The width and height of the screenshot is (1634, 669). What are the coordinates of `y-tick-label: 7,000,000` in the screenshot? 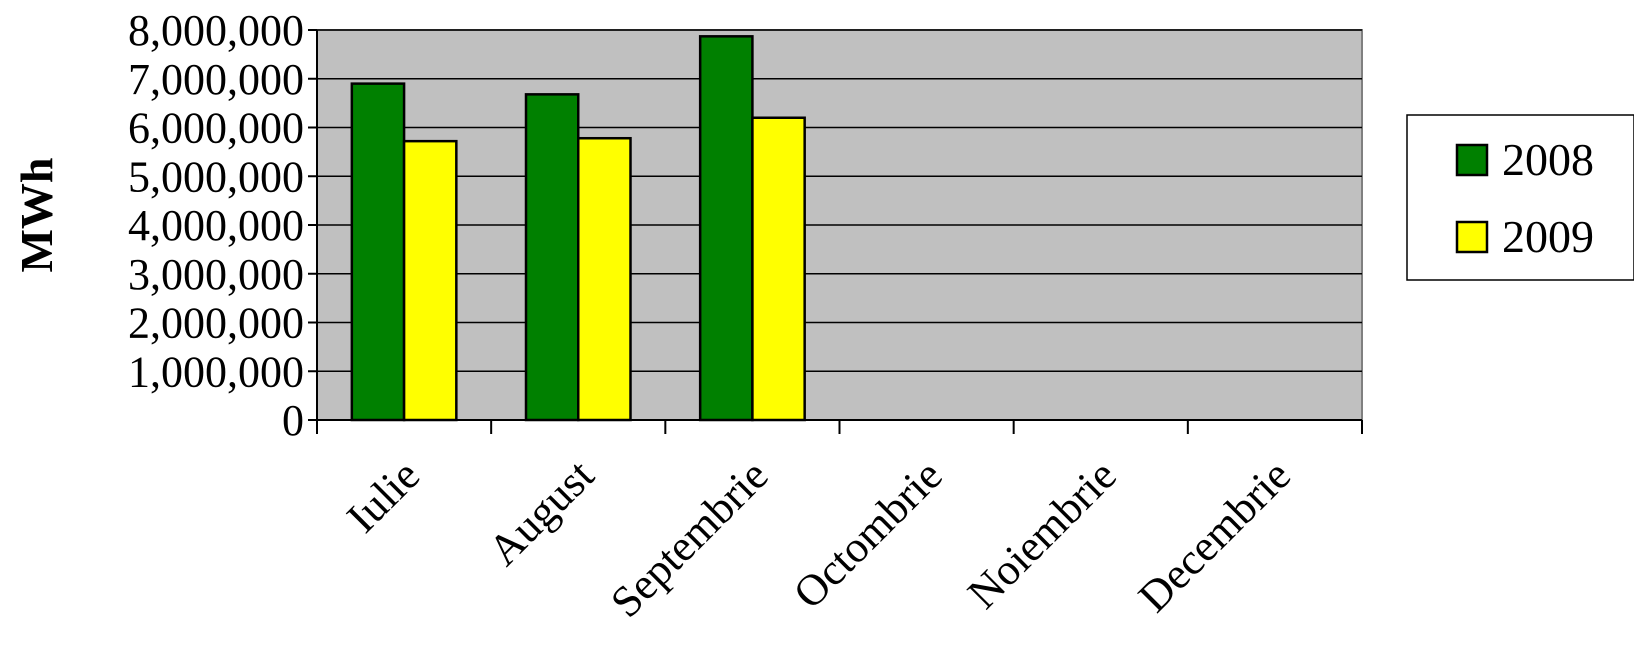 It's located at (216, 79).